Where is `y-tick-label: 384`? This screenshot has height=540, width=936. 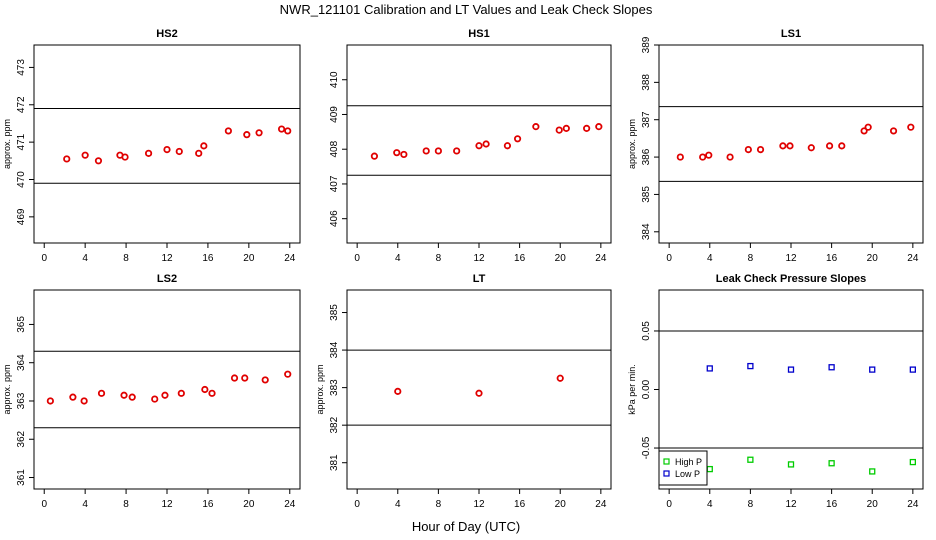
y-tick-label: 384 is located at coordinates (646, 231).